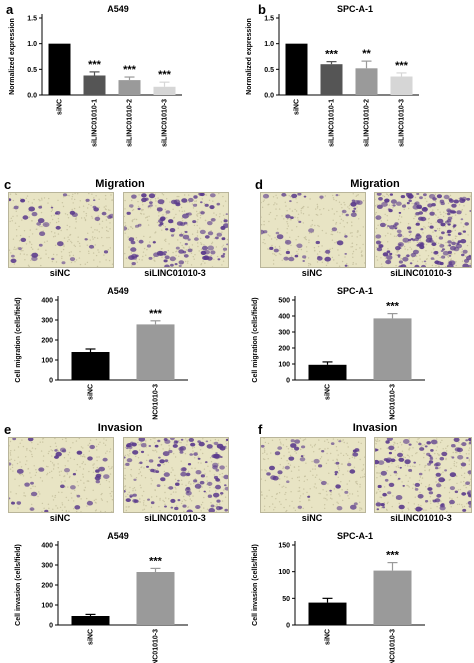 Image resolution: width=474 pixels, height=663 pixels. I want to click on significance-label: **, so click(366, 54).